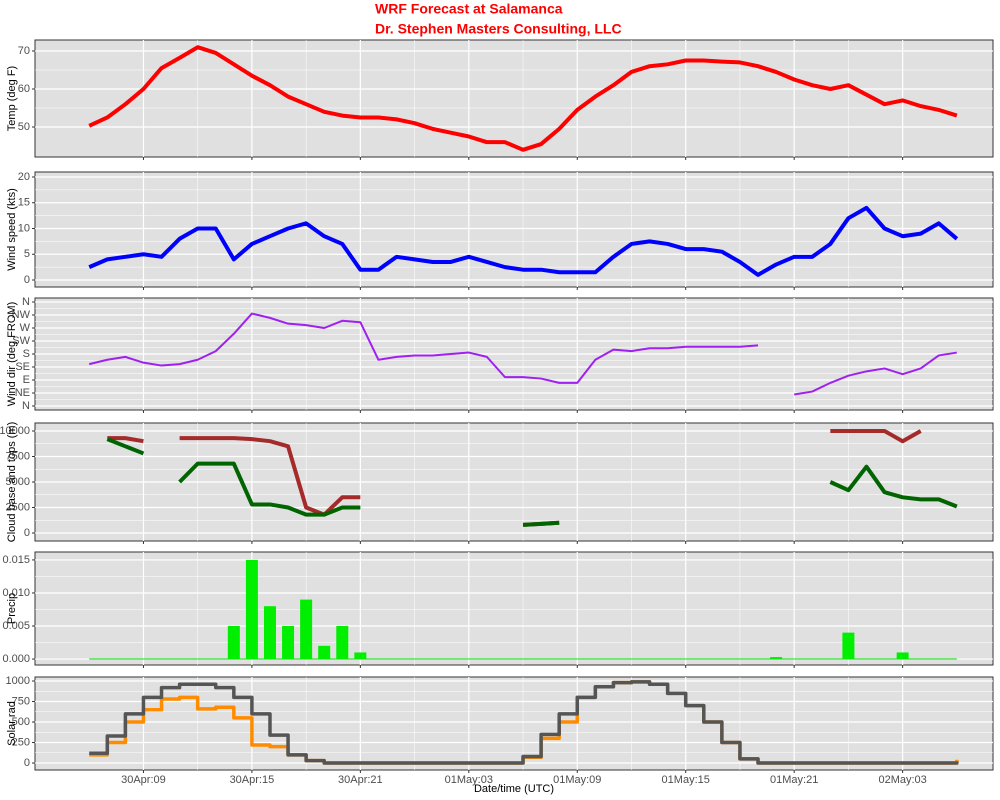 The width and height of the screenshot is (1000, 800). I want to click on x-tick-label: 02May:03, so click(902, 780).